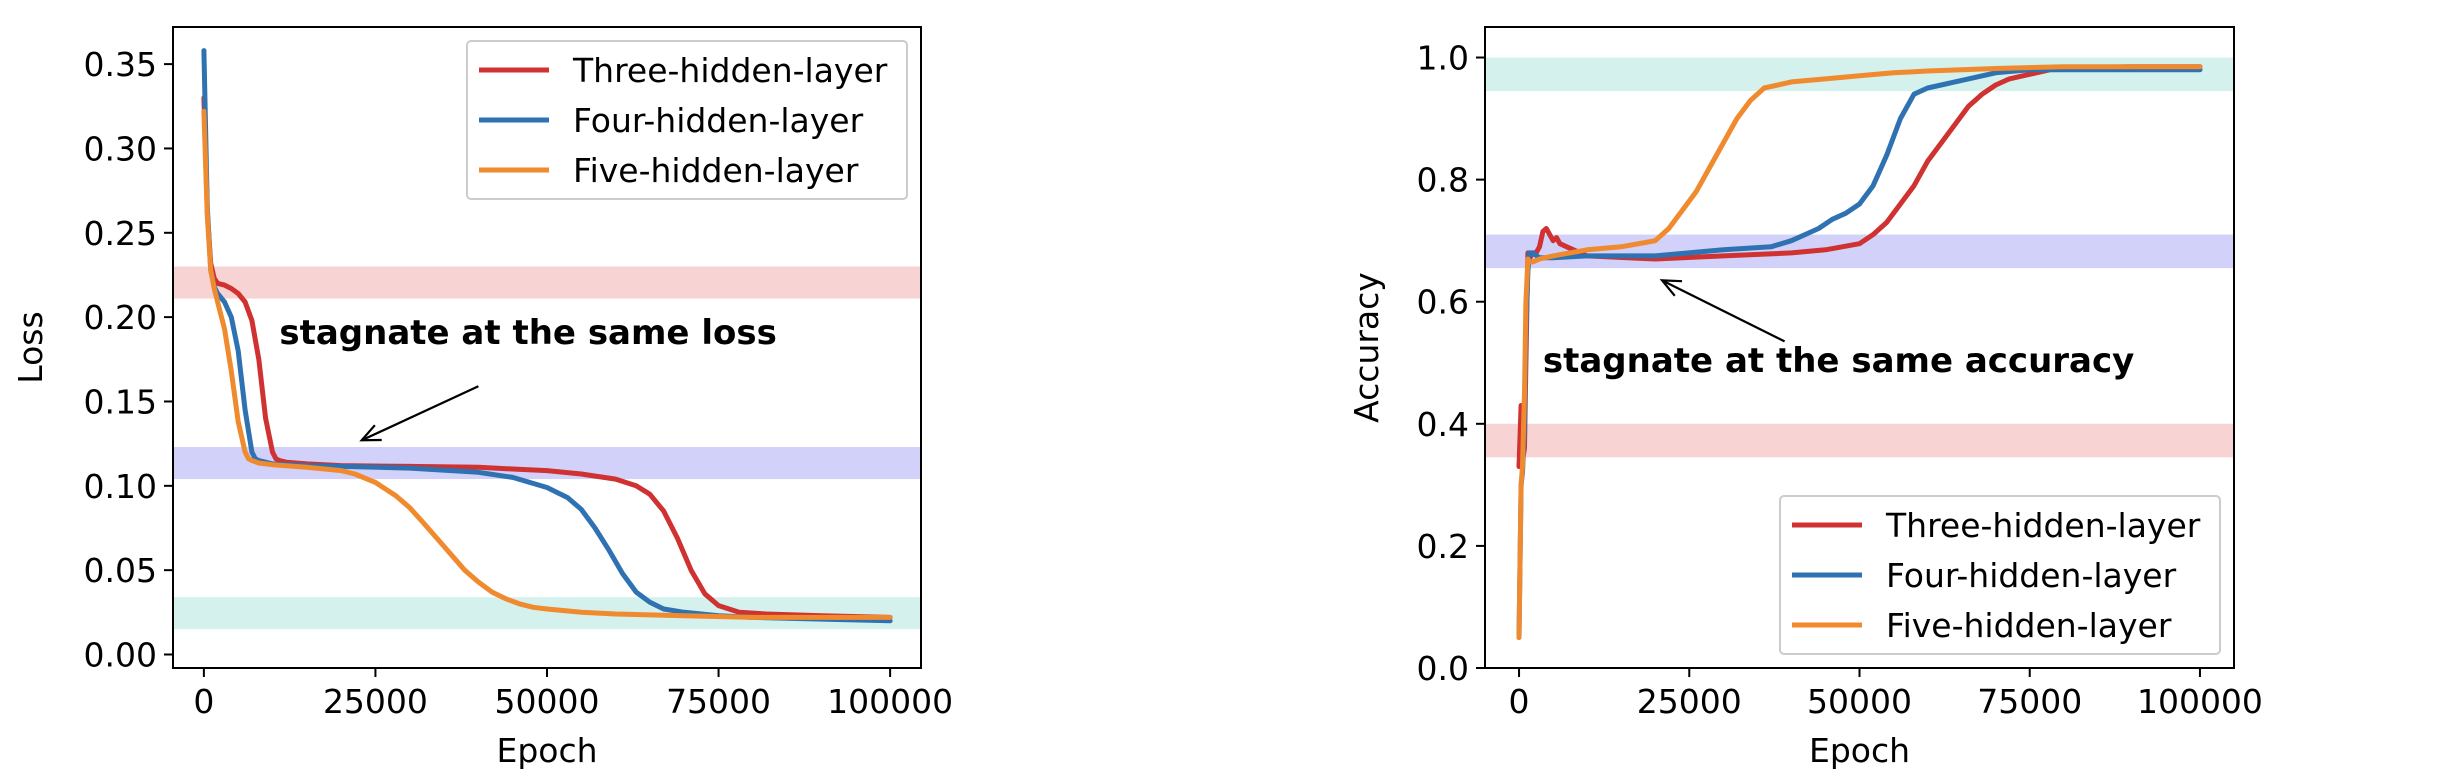  I want to click on accuracy-x-tick-label: 0, so click(1519, 701).